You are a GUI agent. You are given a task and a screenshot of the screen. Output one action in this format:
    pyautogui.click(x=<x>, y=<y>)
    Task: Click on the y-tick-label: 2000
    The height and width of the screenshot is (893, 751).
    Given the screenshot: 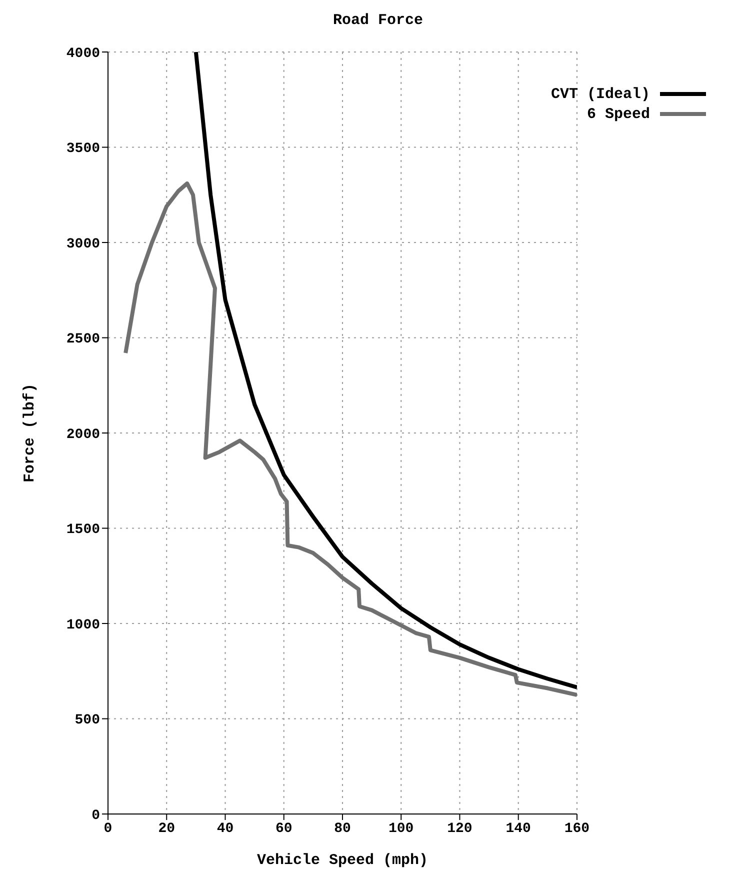 What is the action you would take?
    pyautogui.click(x=83, y=434)
    